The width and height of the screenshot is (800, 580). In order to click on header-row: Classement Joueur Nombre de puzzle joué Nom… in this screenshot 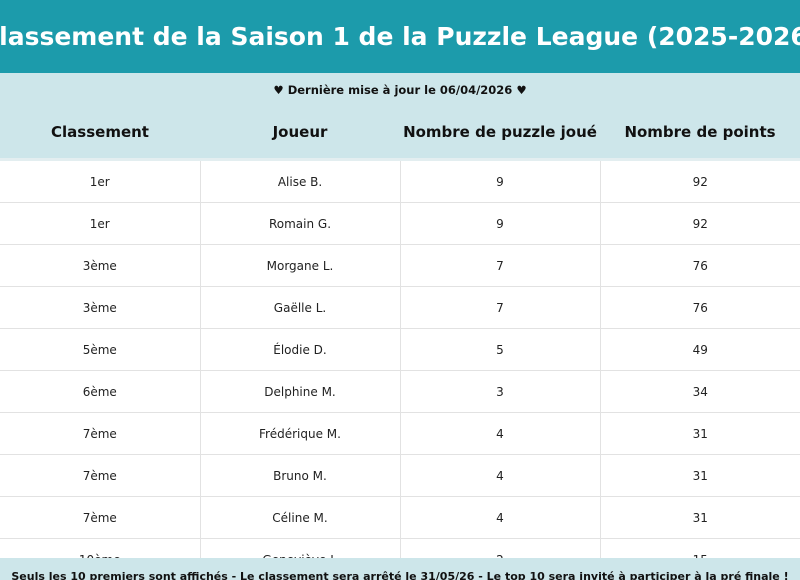, I will do `click(400, 133)`.